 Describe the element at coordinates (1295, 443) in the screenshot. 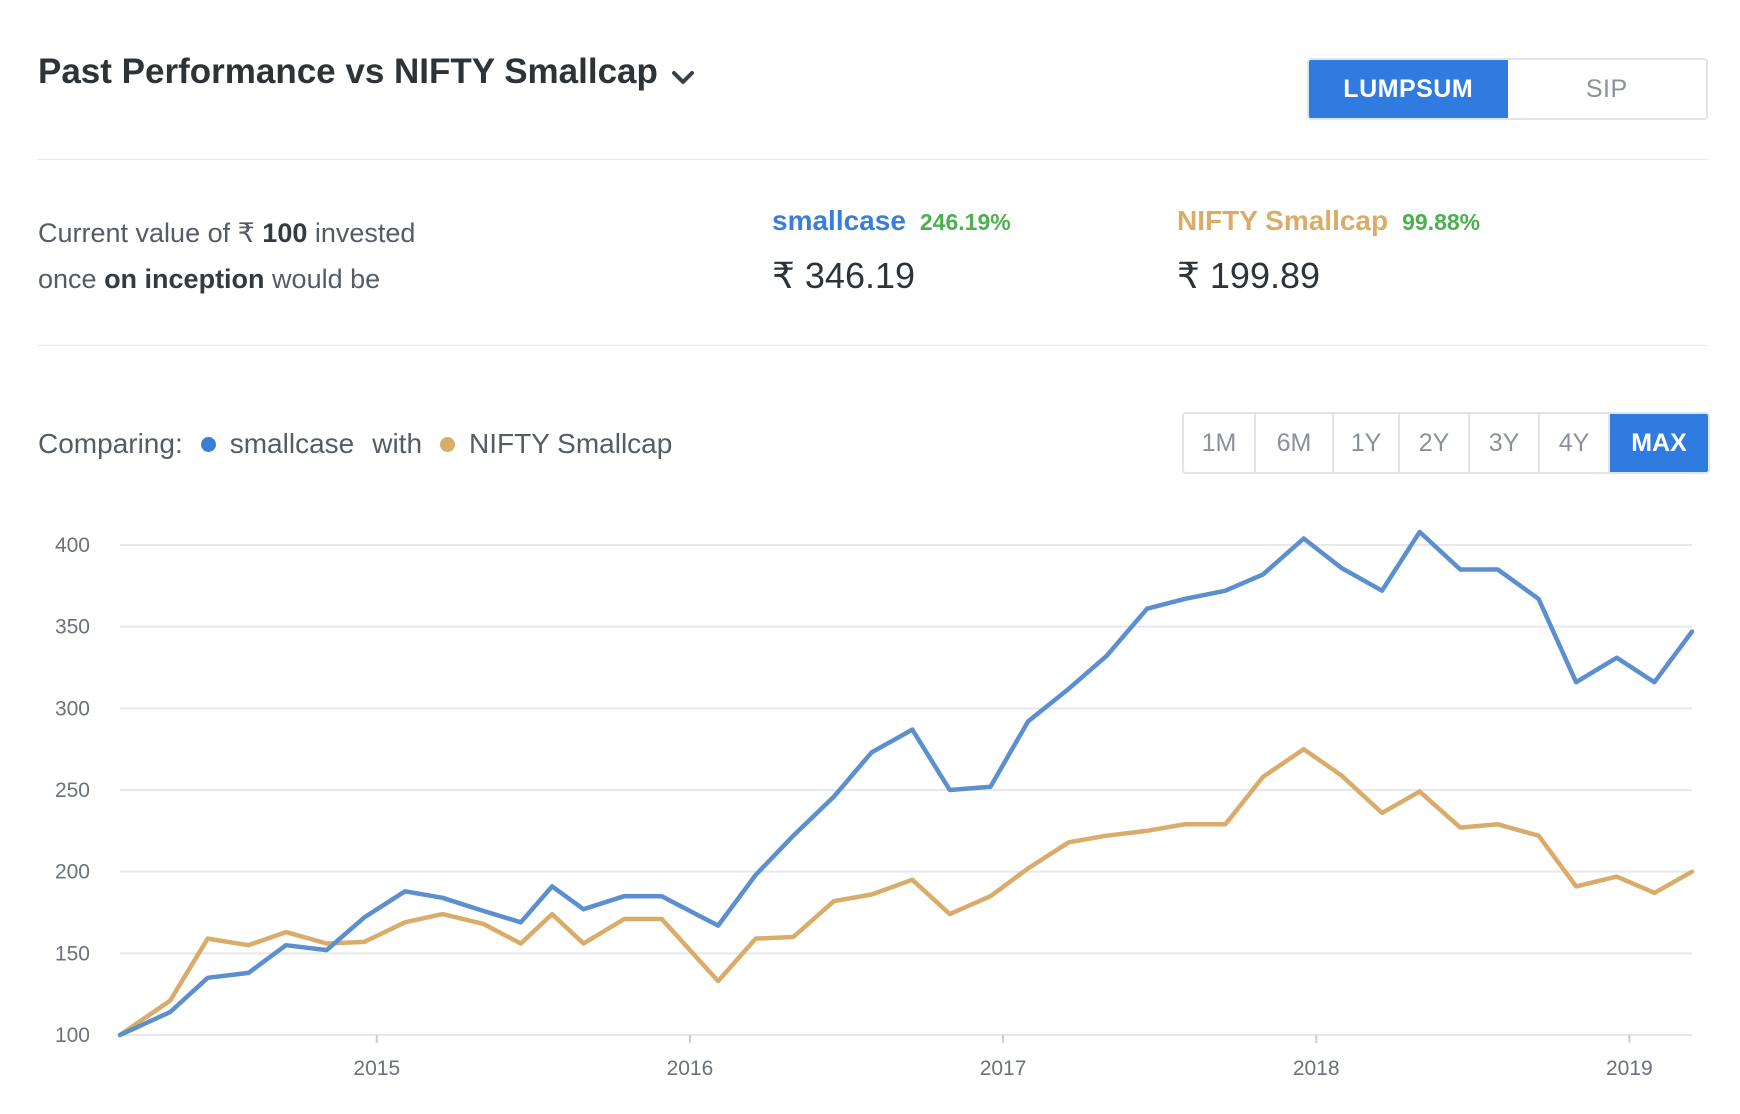

I see `range-6m-button: 6M` at that location.